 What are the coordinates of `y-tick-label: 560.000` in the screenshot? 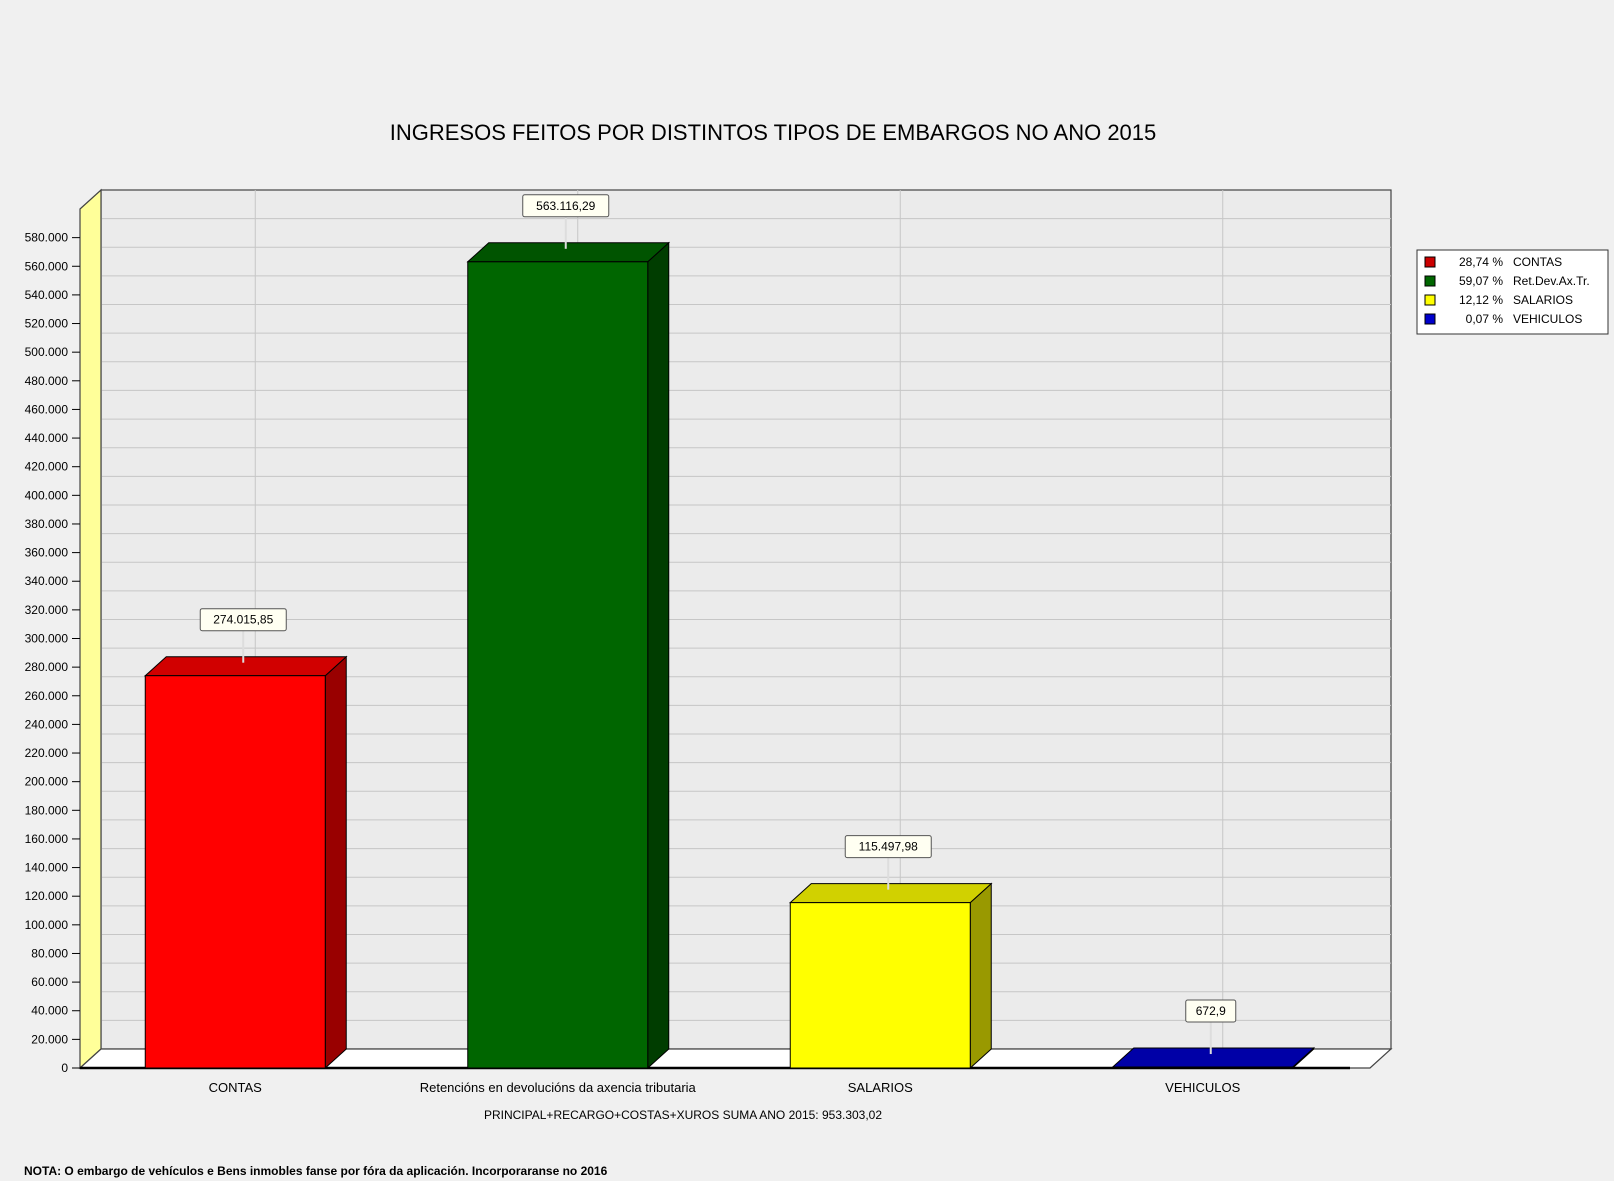 It's located at (47, 266).